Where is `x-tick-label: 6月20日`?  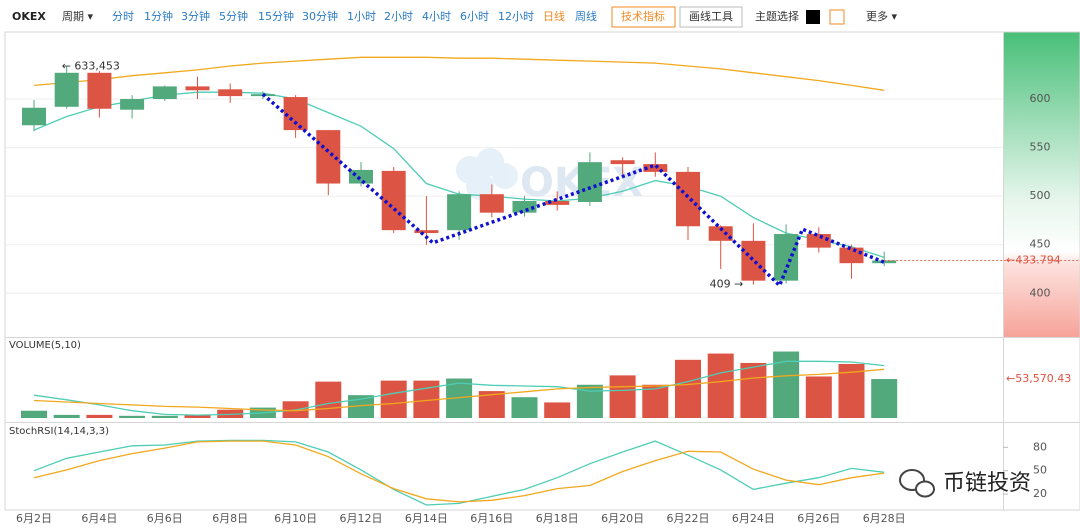 x-tick-label: 6月20日 is located at coordinates (622, 518).